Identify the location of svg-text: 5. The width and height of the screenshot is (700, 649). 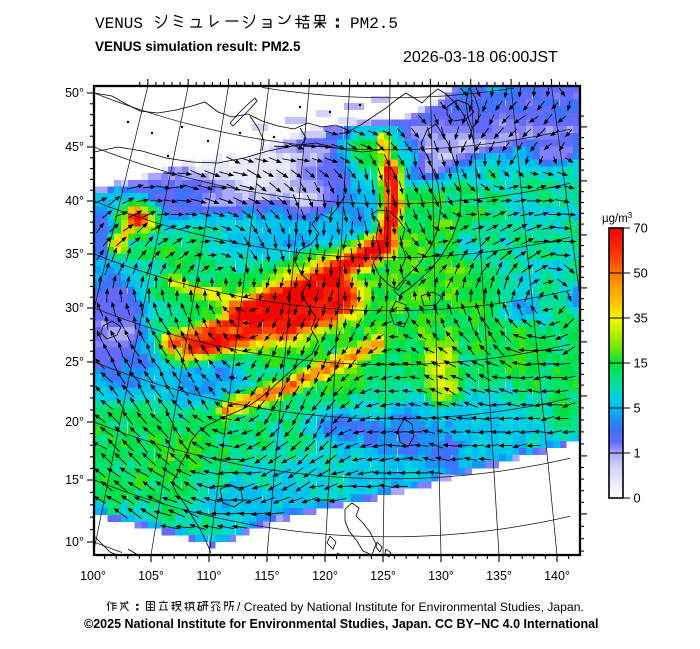
(637, 407).